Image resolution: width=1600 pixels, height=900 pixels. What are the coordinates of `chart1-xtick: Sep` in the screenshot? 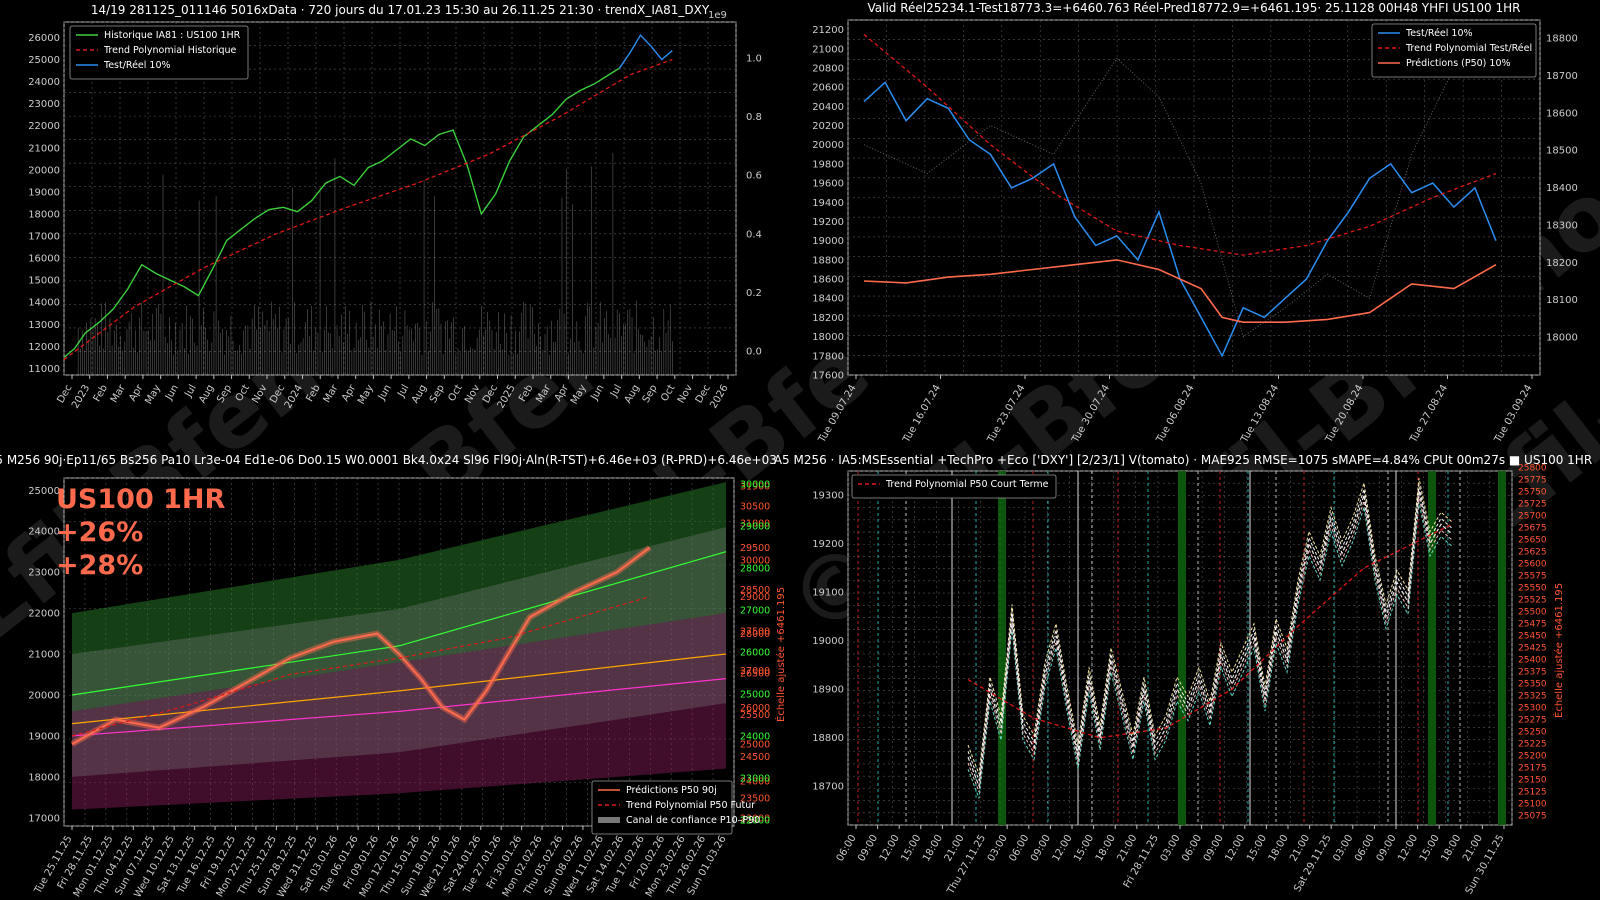 It's located at (650, 394).